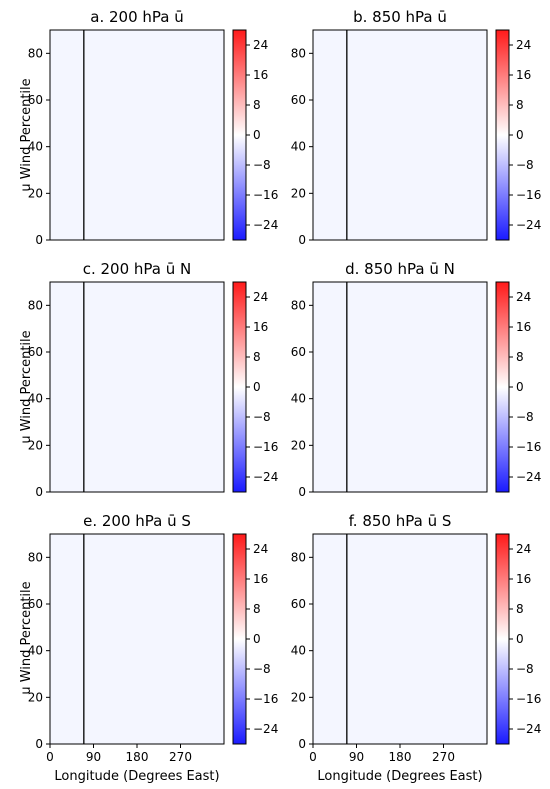 The height and width of the screenshot is (789, 550). What do you see at coordinates (399, 776) in the screenshot?
I see `x-axis-label-right: Longitude (Degrees East)` at bounding box center [399, 776].